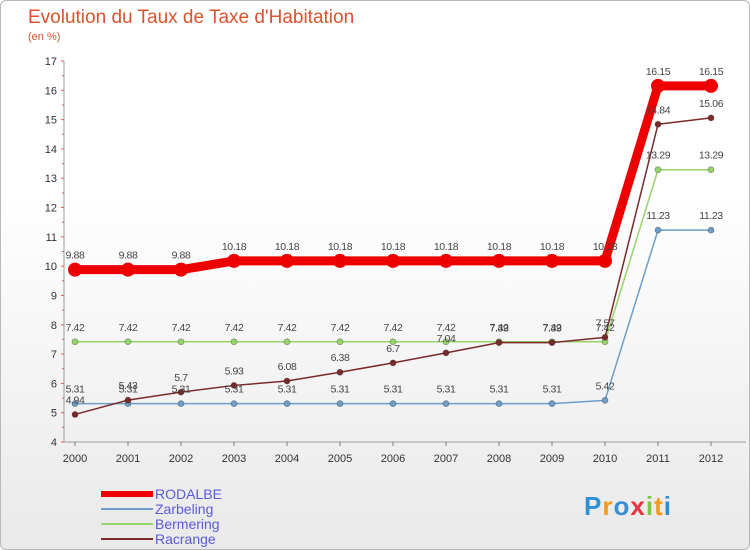 The height and width of the screenshot is (550, 750). I want to click on data-label-rodalbe: 16.15, so click(658, 72).